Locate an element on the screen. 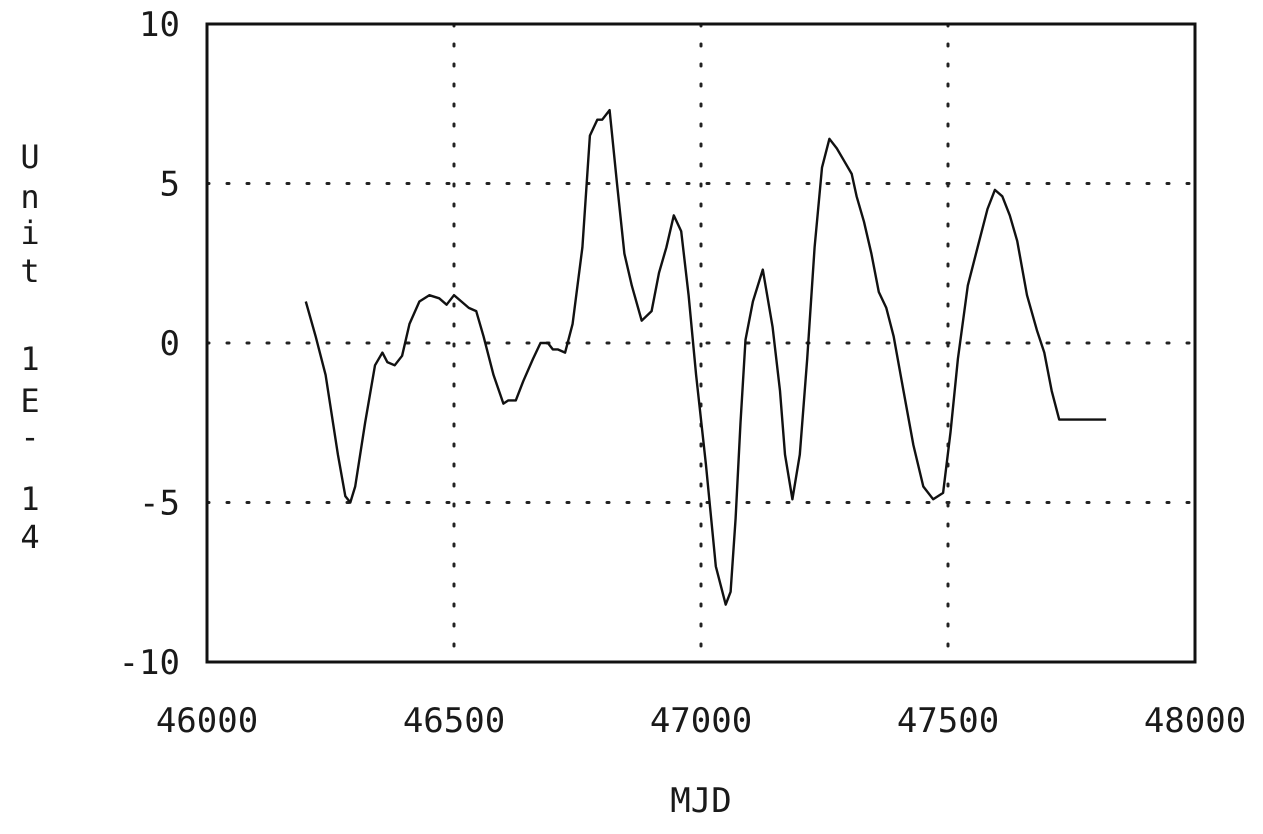 This screenshot has height=834, width=1263. y-axis-title-char: i is located at coordinates (29, 233).